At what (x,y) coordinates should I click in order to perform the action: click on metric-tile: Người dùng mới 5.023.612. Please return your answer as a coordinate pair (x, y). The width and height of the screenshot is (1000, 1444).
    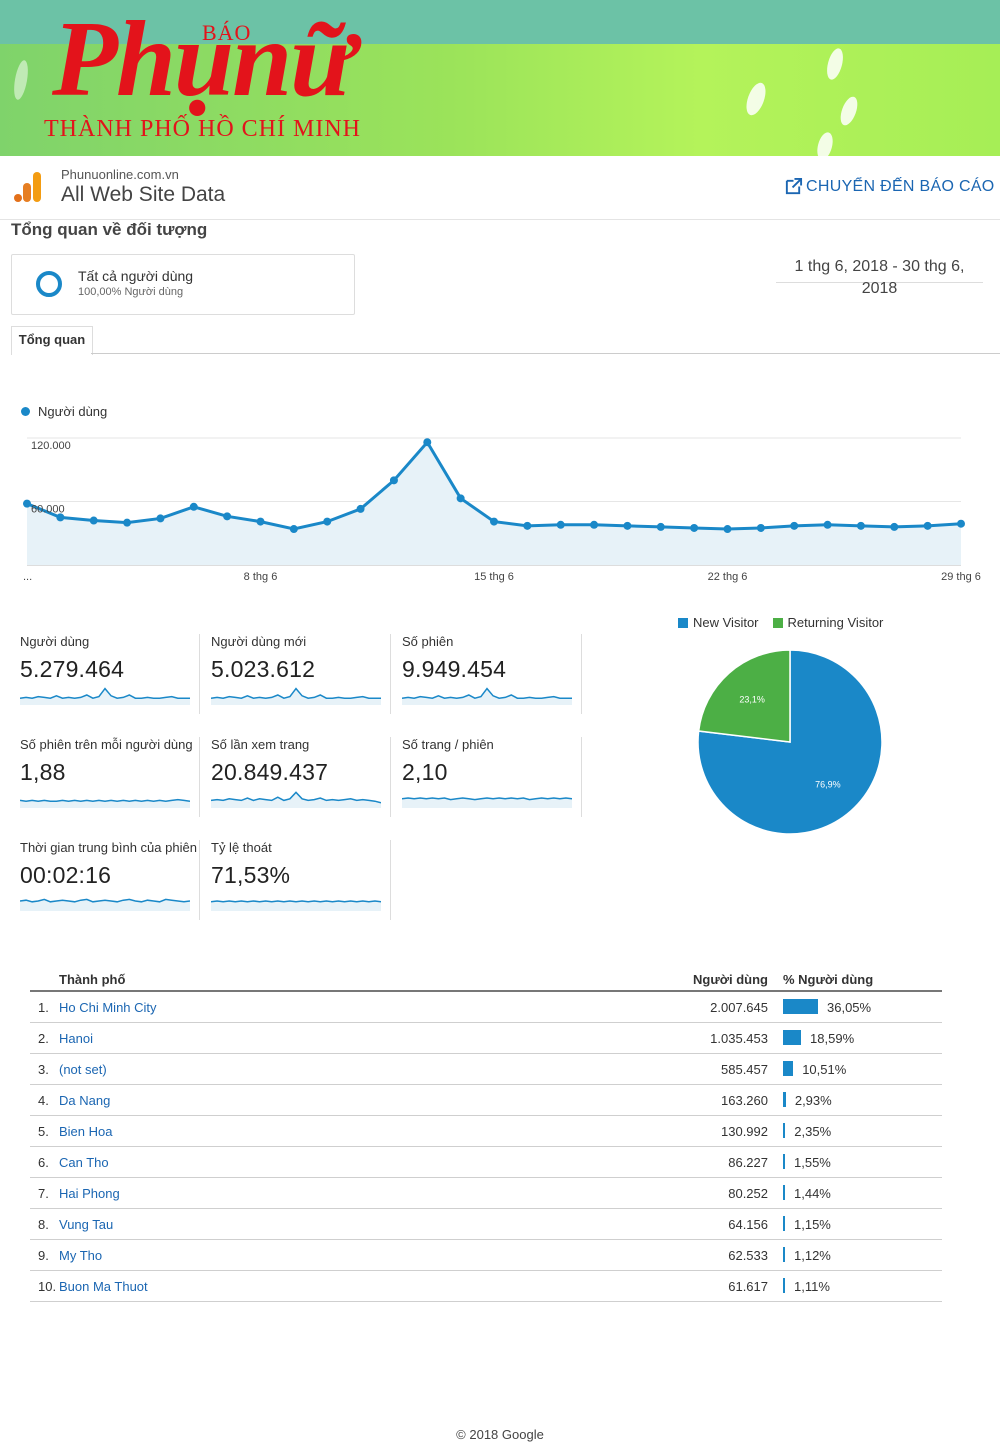
    Looking at the image, I should click on (297, 669).